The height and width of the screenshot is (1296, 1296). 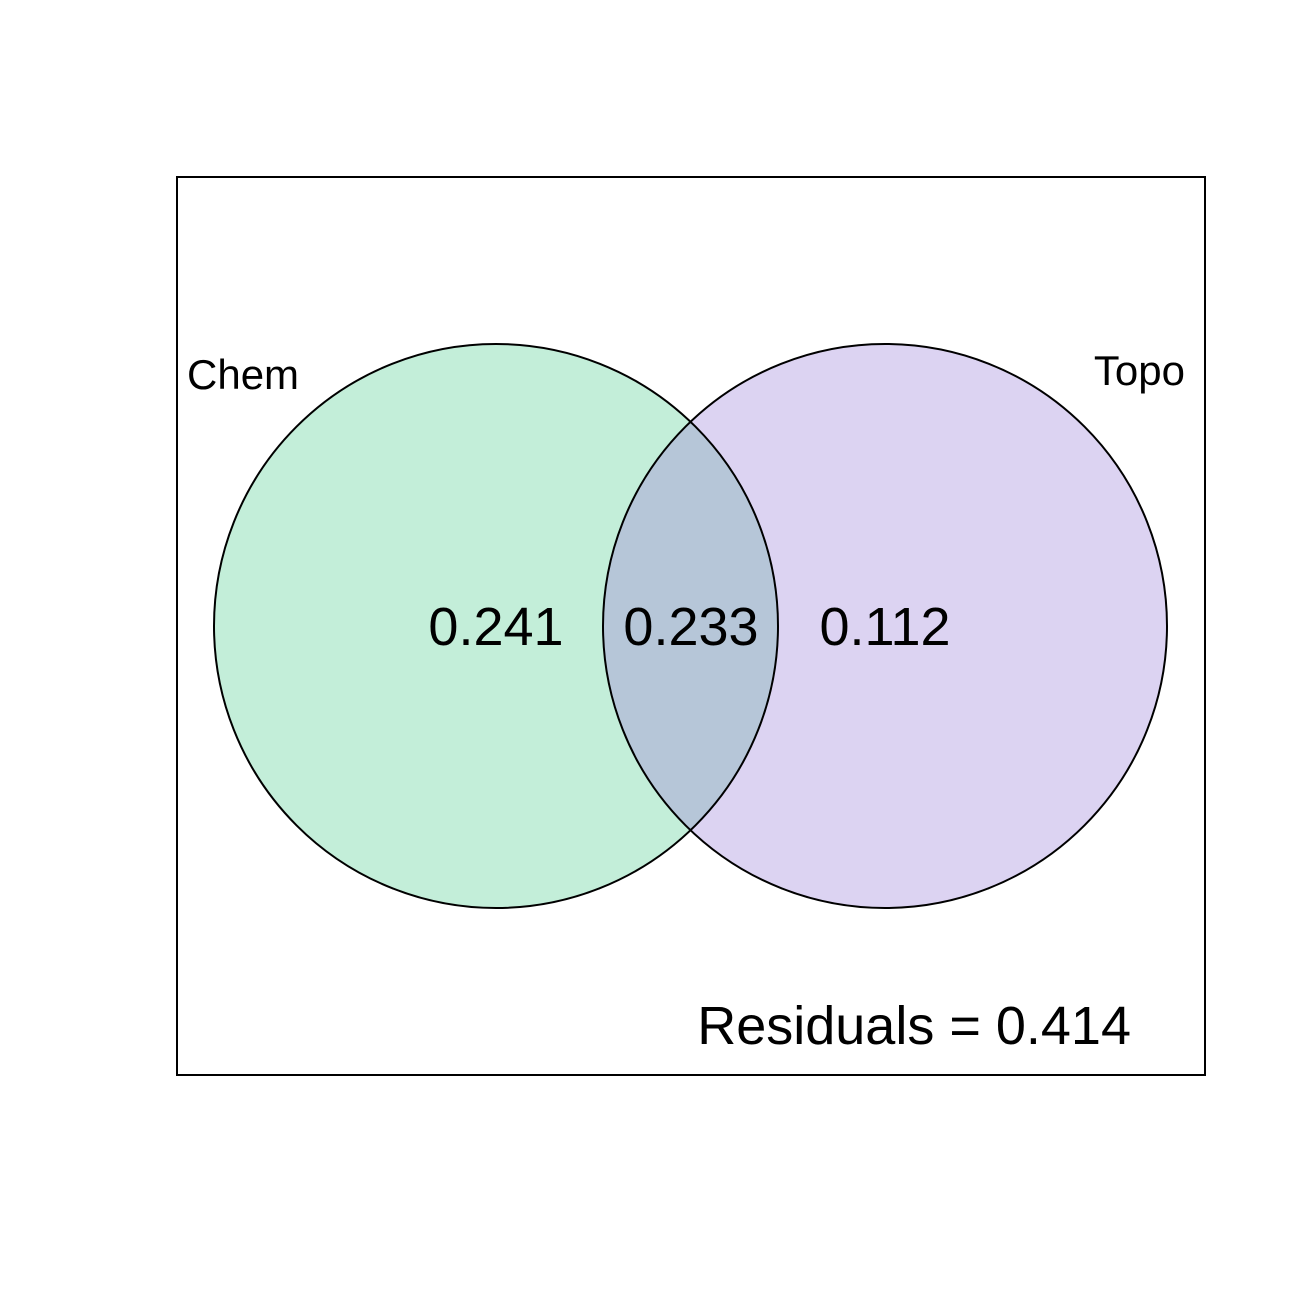 I want to click on region-value-shared: 0.233, so click(x=690, y=627).